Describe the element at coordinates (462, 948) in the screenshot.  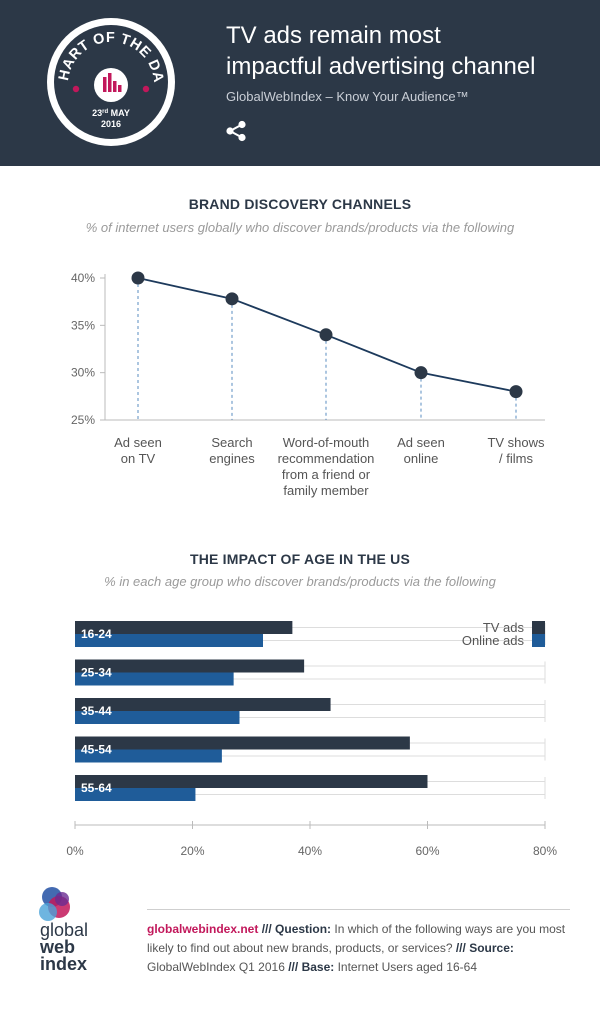
I see `footer-sep-2: ///` at that location.